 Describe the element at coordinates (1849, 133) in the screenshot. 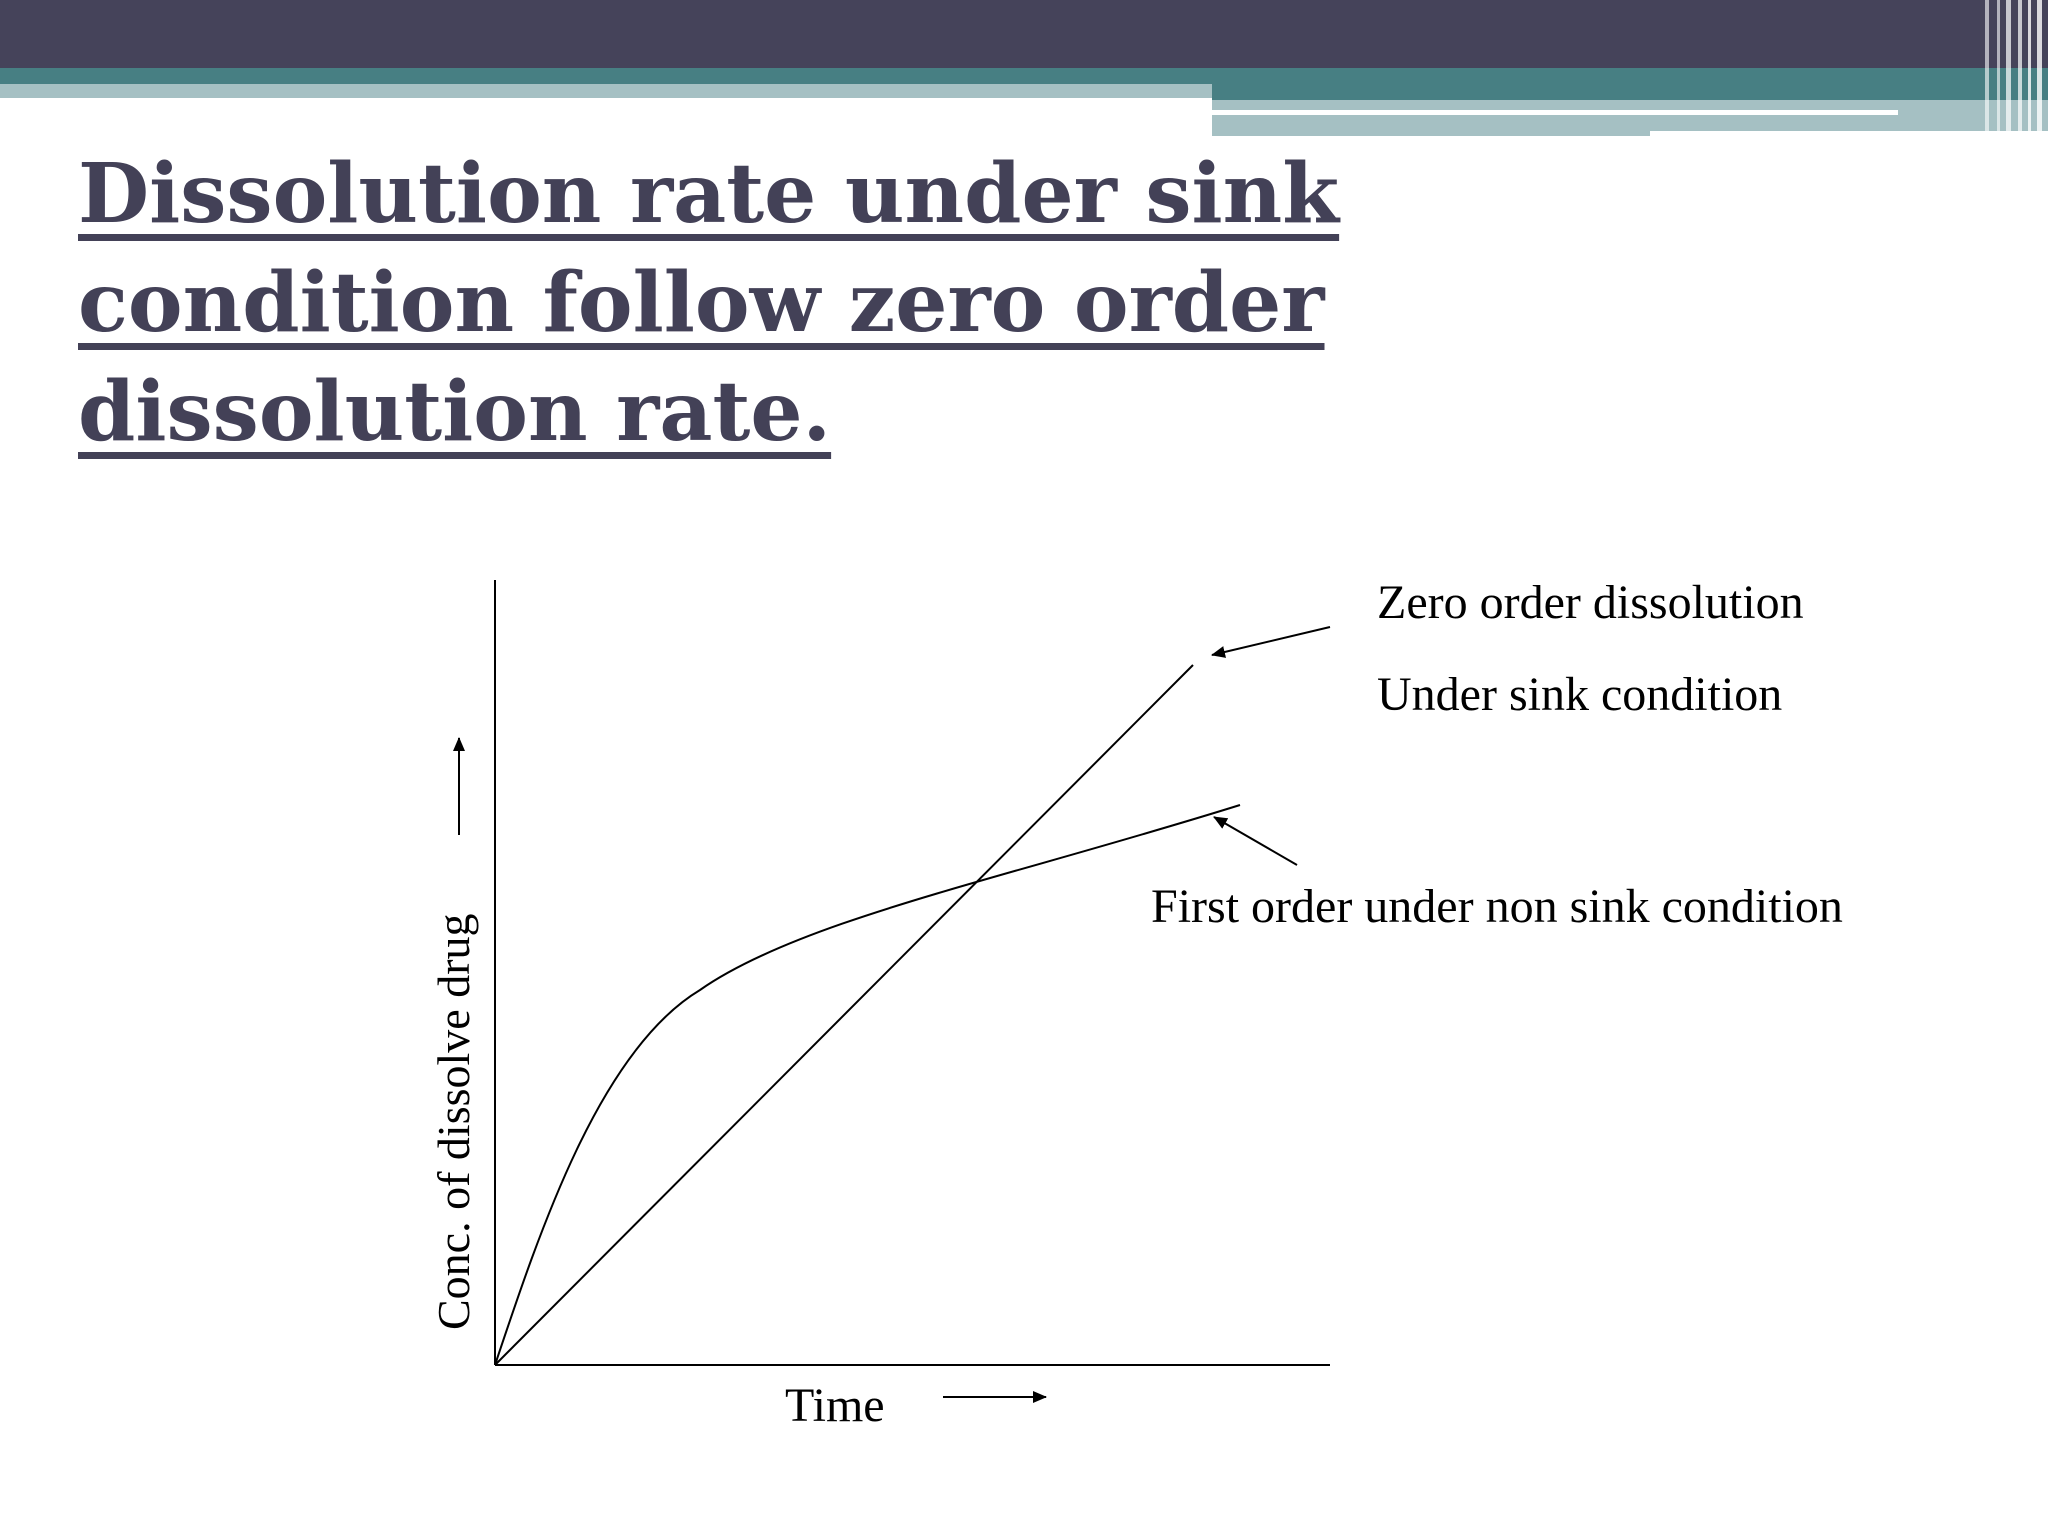

I see `banner-white-notch` at that location.